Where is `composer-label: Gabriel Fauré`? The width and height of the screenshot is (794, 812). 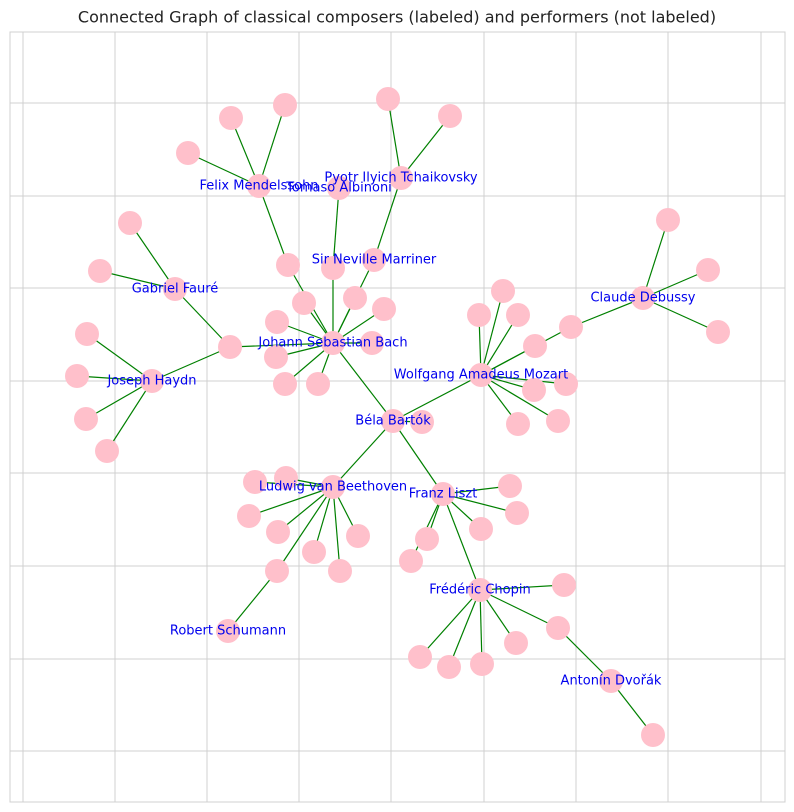 composer-label: Gabriel Fauré is located at coordinates (175, 289).